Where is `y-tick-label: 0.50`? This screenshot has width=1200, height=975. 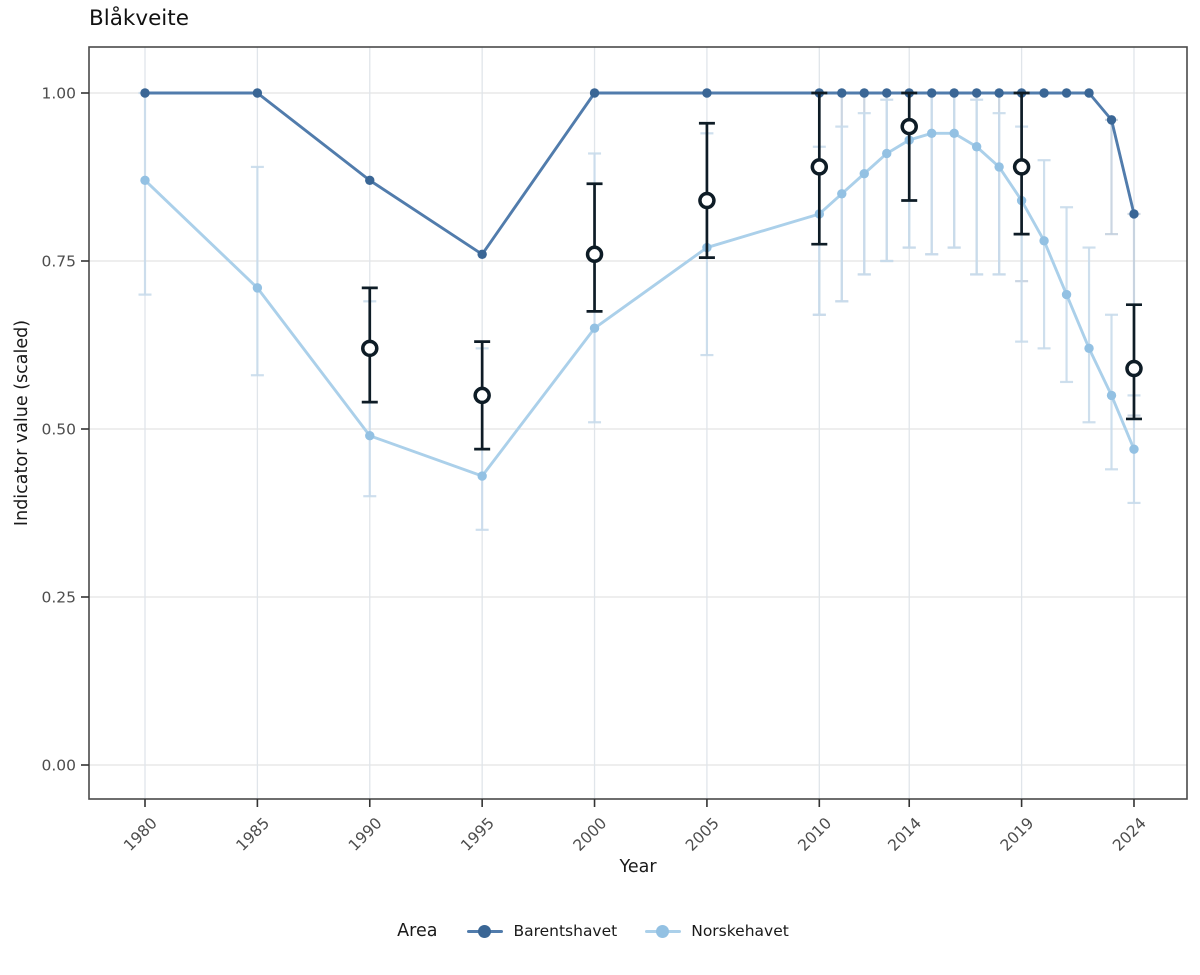
y-tick-label: 0.50 is located at coordinates (58, 430).